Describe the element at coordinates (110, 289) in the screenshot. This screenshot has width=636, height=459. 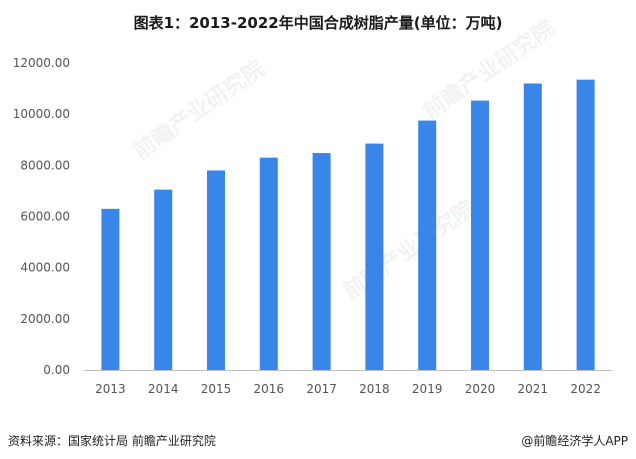
I see `bar-2013` at that location.